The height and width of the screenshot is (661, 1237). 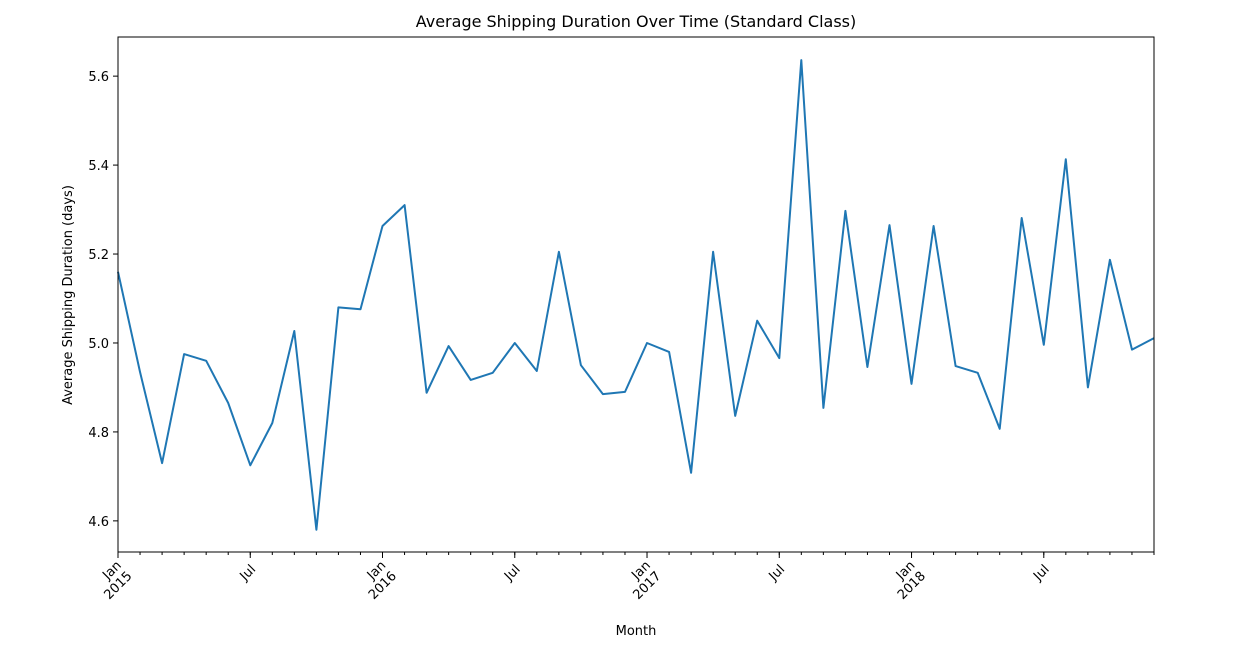 I want to click on y-tick-label: 4.6, so click(x=98, y=522).